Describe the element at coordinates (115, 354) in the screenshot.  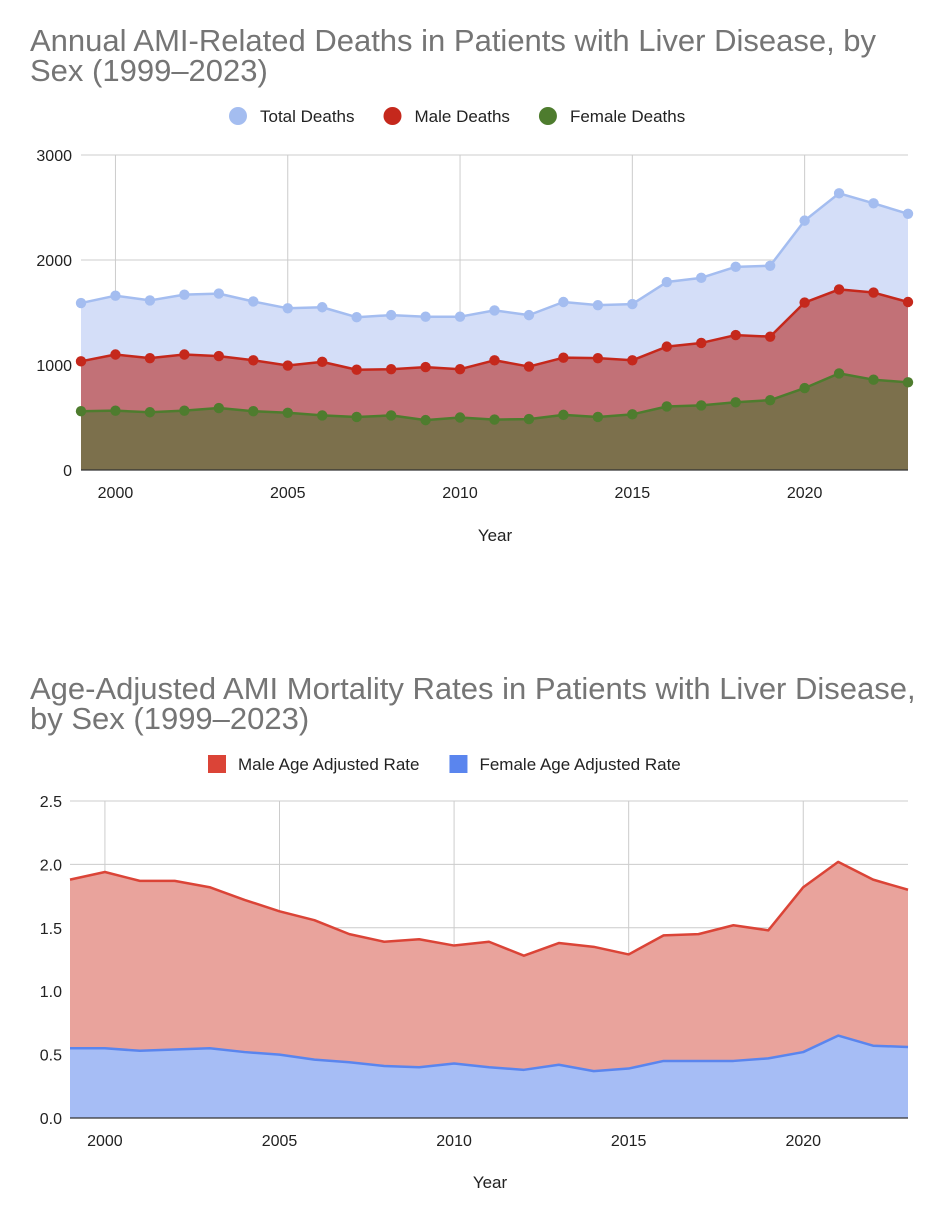
I see `point-male-deaths-2000` at that location.